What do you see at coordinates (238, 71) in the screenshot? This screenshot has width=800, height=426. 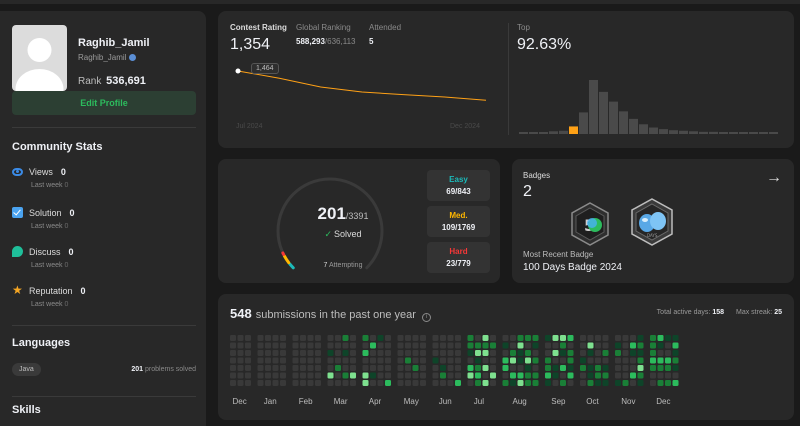 I see `rating-point` at bounding box center [238, 71].